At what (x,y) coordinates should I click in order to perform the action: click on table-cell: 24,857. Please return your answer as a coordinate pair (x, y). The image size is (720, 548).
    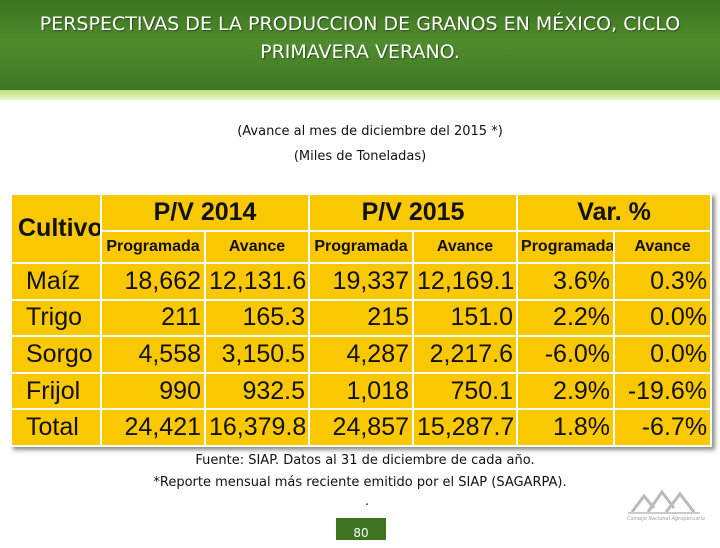
    Looking at the image, I should click on (361, 427).